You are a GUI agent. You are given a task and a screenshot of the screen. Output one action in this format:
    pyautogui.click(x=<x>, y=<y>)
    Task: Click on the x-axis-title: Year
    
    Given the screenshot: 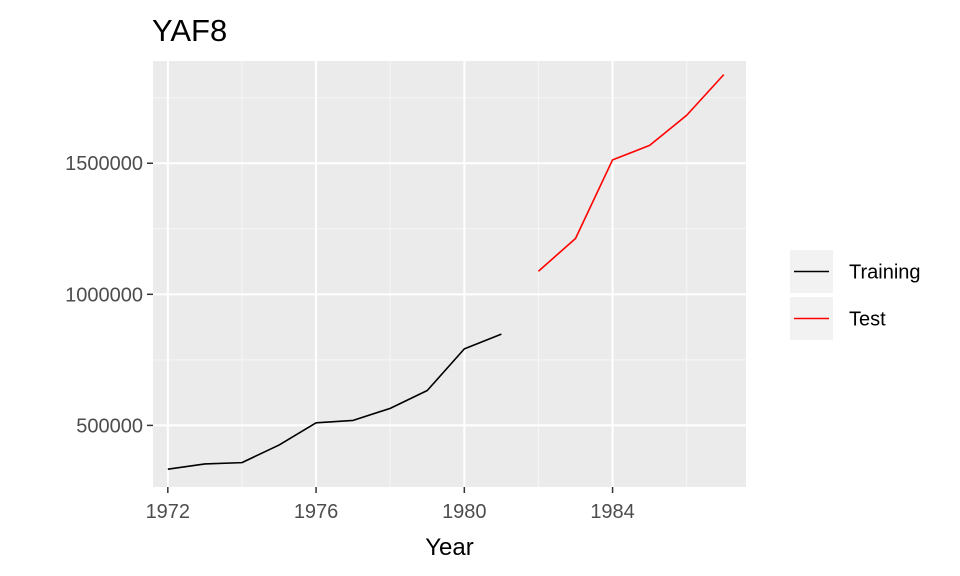 What is the action you would take?
    pyautogui.click(x=449, y=547)
    